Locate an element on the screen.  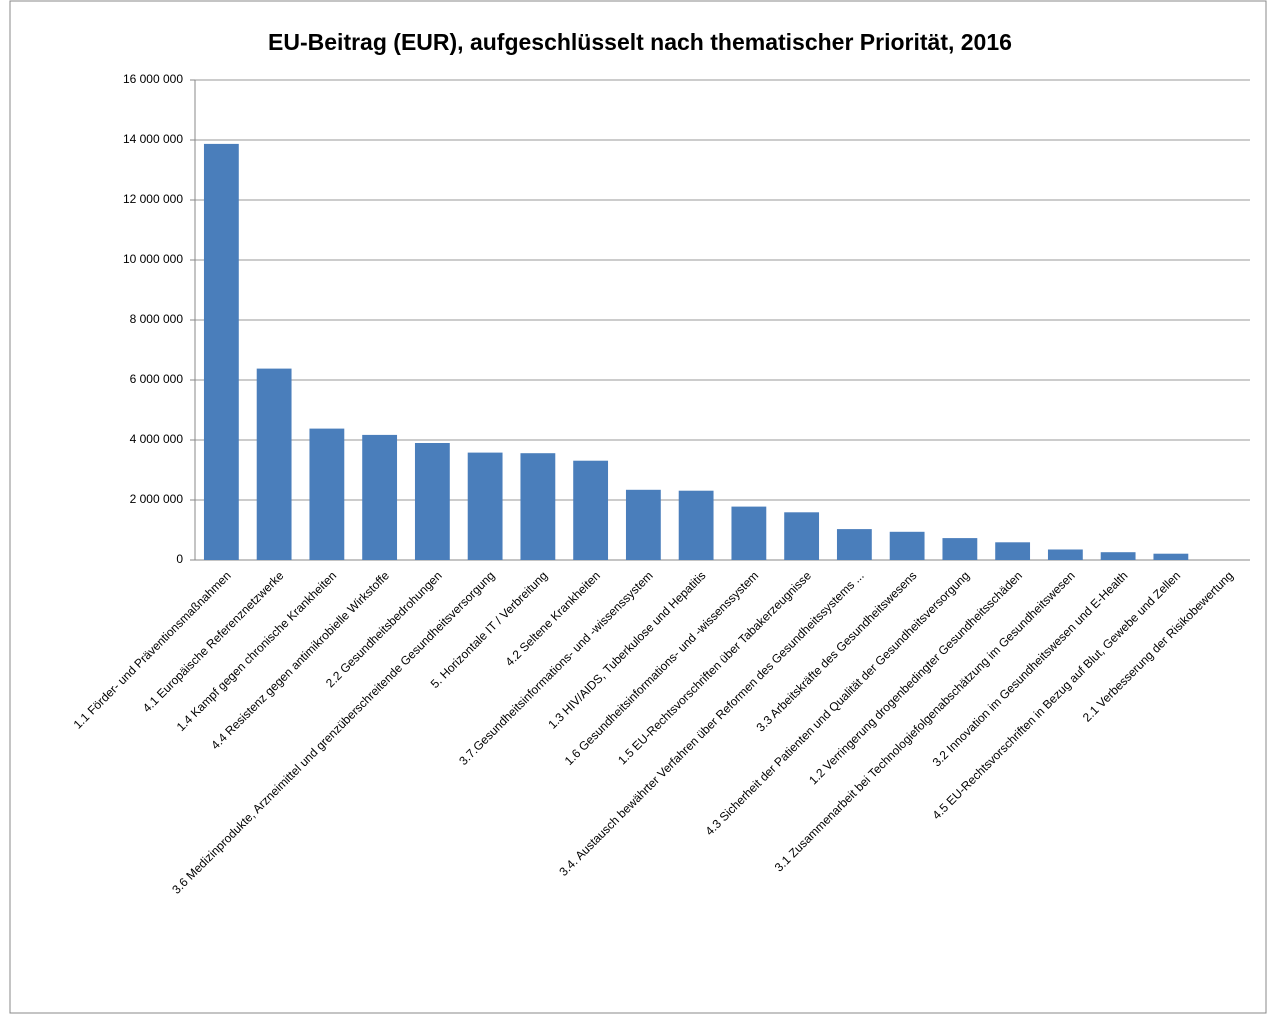
y-tick-label: 0 is located at coordinates (179, 559).